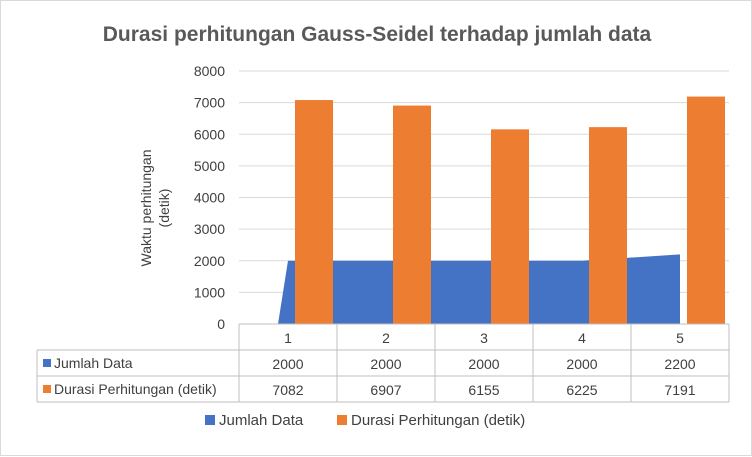  I want to click on y-tick-label: 3000, so click(209, 229).